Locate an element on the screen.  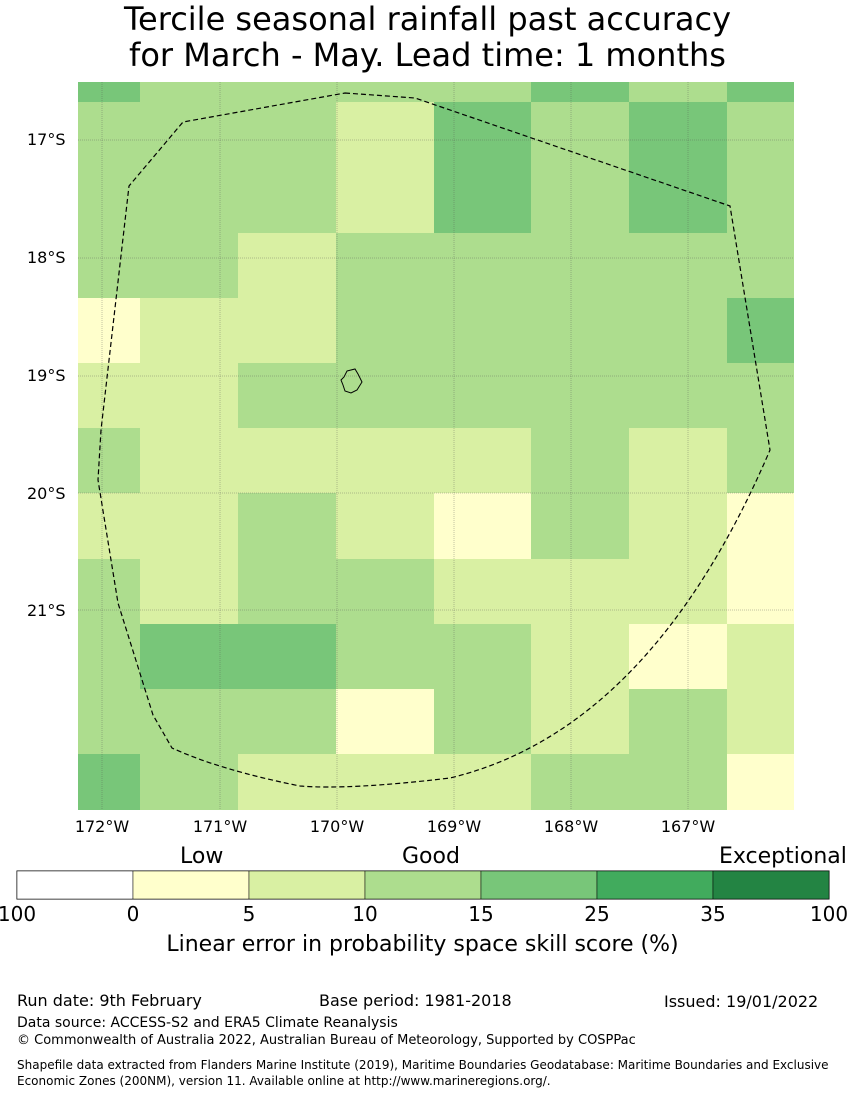
colorbar-tick: 35 is located at coordinates (713, 914).